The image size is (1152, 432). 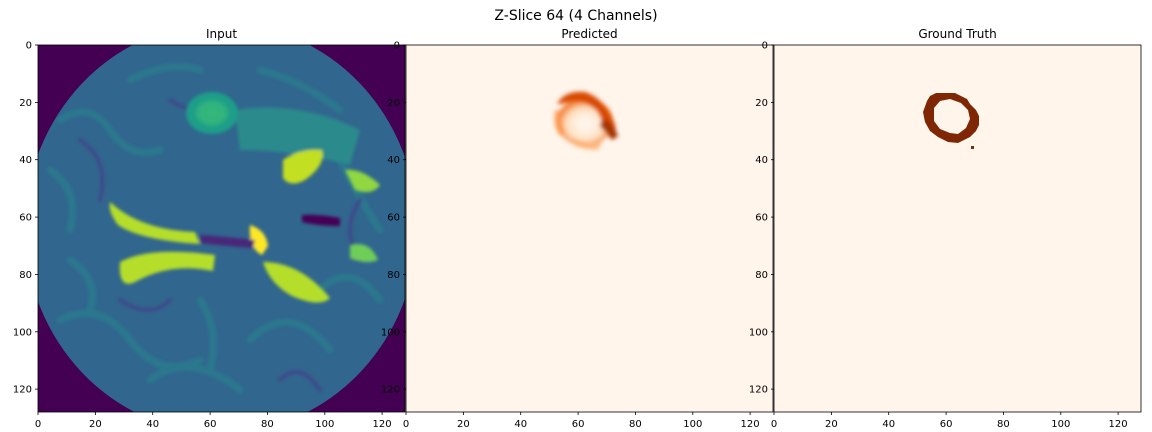 I want to click on y-axis-predicted: 0 20 40 60 80 100 120, so click(x=393, y=218).